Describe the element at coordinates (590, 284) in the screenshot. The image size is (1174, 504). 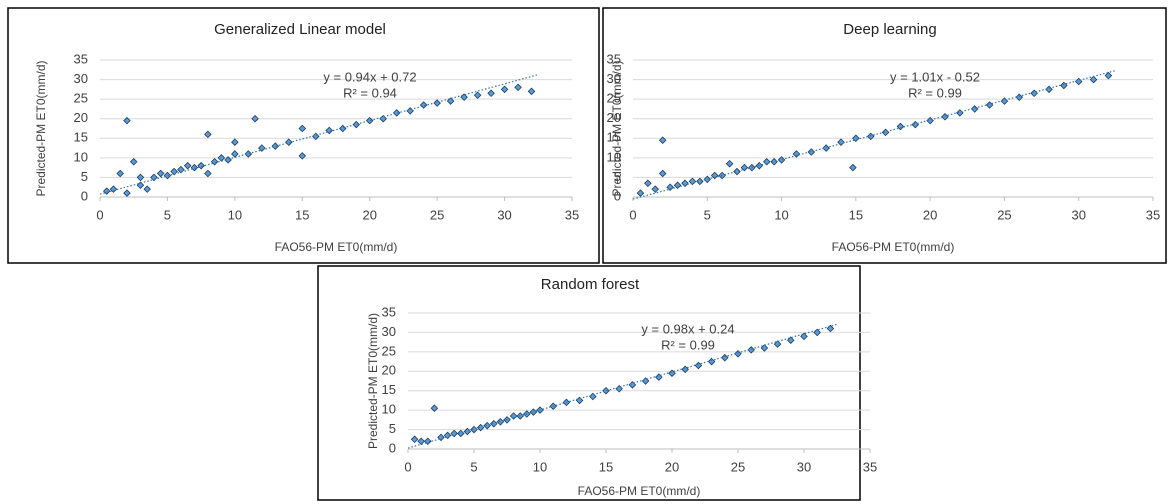
I see `chart-title: Random forest` at that location.